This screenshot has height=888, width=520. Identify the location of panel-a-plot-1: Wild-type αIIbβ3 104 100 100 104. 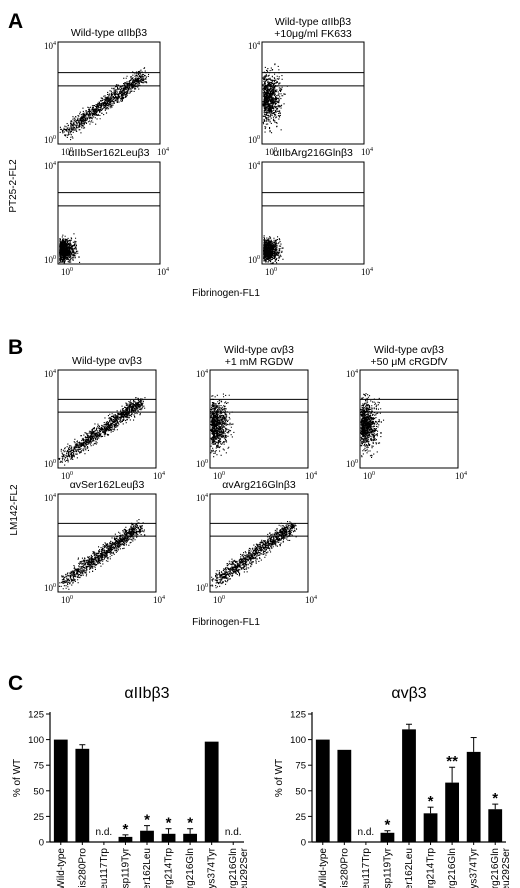
(106, 92).